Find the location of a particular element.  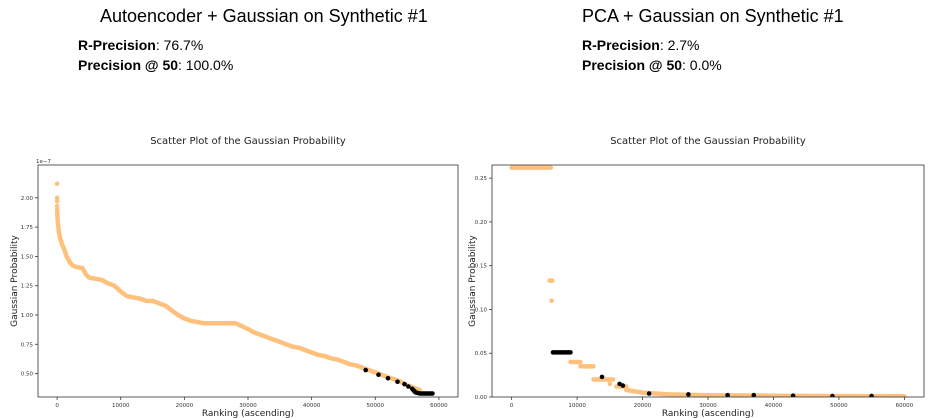

y-axis-multiplier: 1e−7 is located at coordinates (43, 162).